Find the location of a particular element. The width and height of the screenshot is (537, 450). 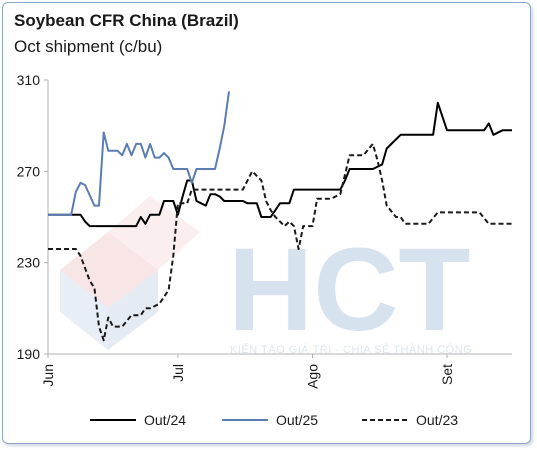

legend-label: Out/24 is located at coordinates (165, 420).